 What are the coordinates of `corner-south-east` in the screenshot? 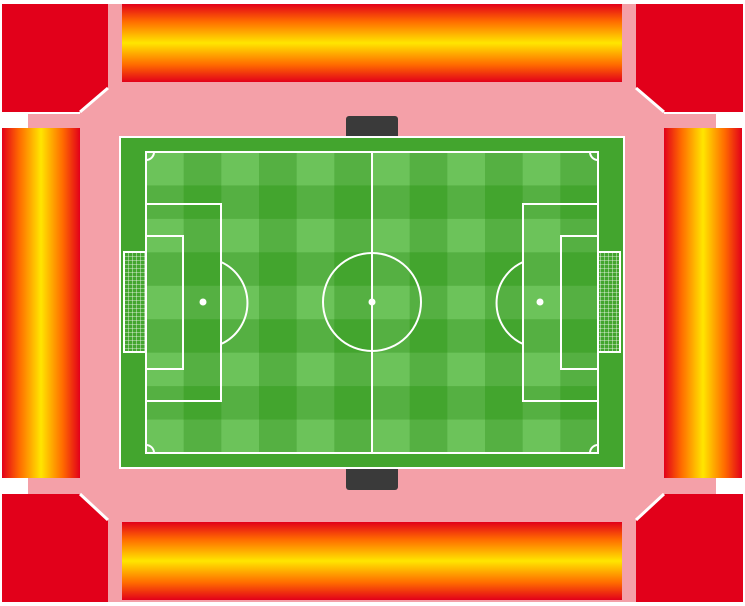 It's located at (689, 548).